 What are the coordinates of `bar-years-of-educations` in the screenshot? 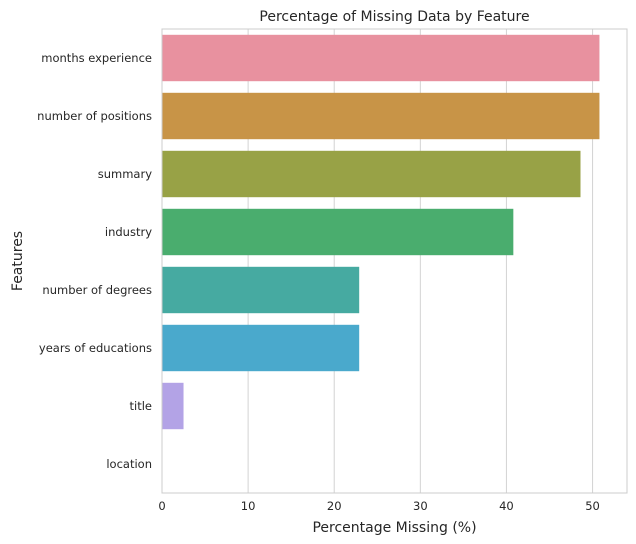 It's located at (261, 348).